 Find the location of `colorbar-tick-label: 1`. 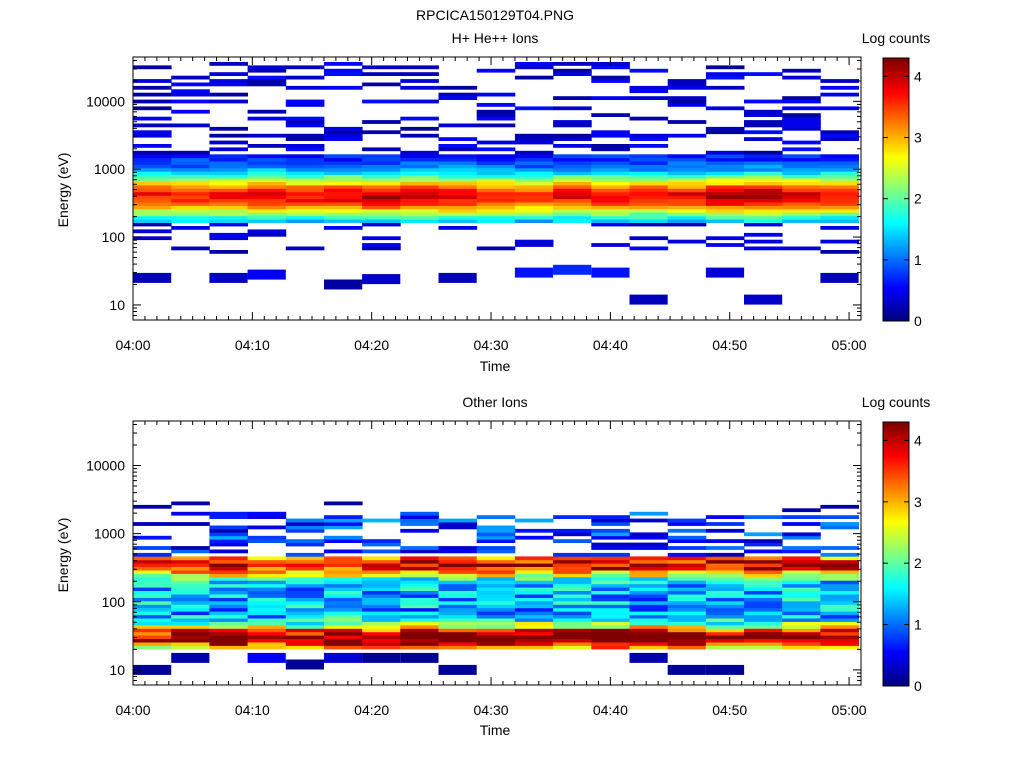

colorbar-tick-label: 1 is located at coordinates (918, 625).